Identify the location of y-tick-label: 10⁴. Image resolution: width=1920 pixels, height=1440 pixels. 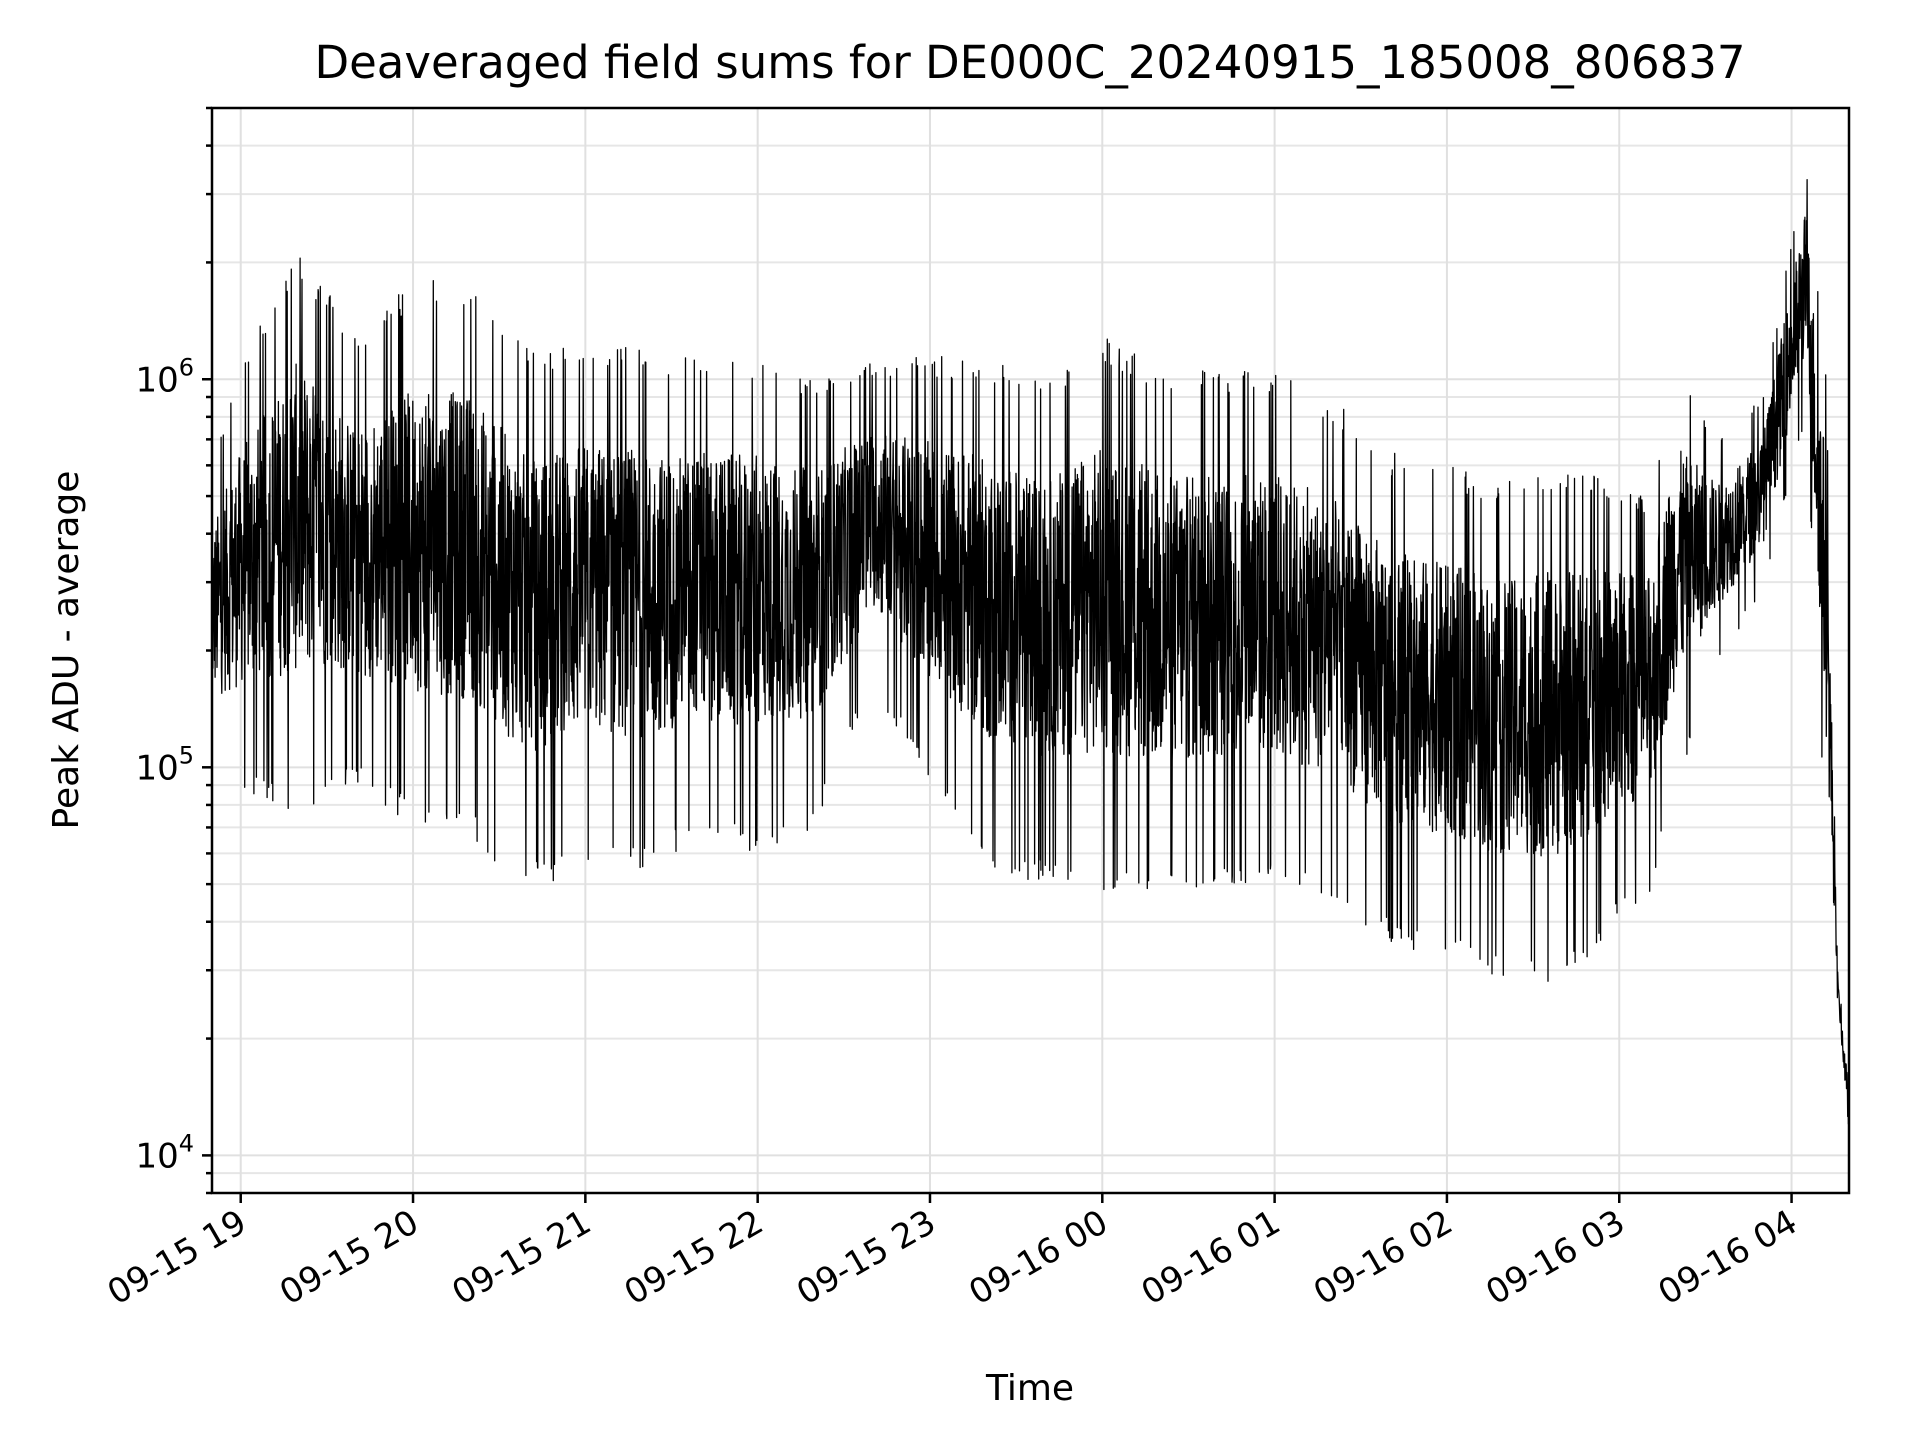
(164, 1152).